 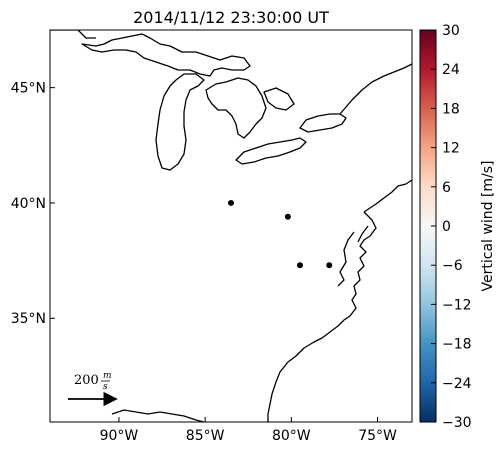 I want to click on colorbar-tick-label: 6, so click(x=446, y=188).